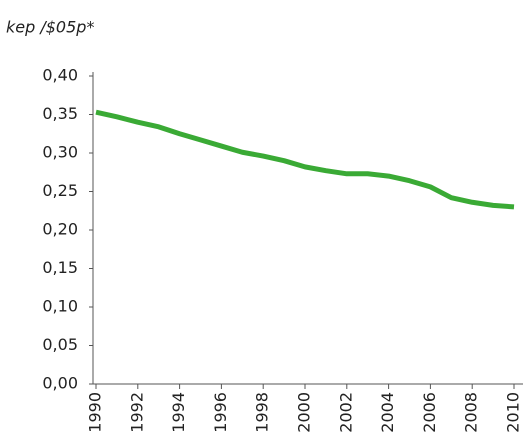 This screenshot has width=523, height=445. What do you see at coordinates (136, 412) in the screenshot?
I see `x-tick-label: 1992` at bounding box center [136, 412].